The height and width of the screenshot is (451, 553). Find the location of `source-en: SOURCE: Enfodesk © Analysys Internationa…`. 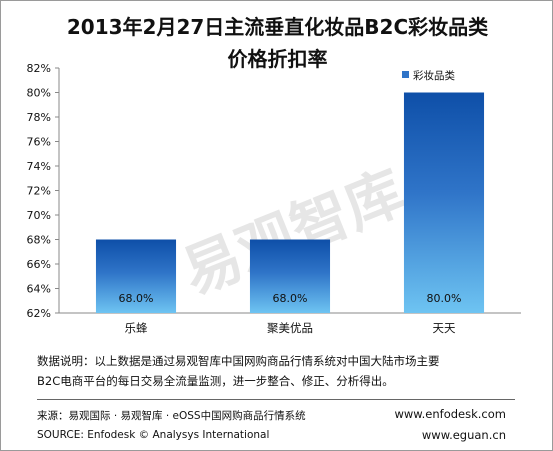

source-en: SOURCE: Enfodesk © Analysys Internationa… is located at coordinates (153, 435).